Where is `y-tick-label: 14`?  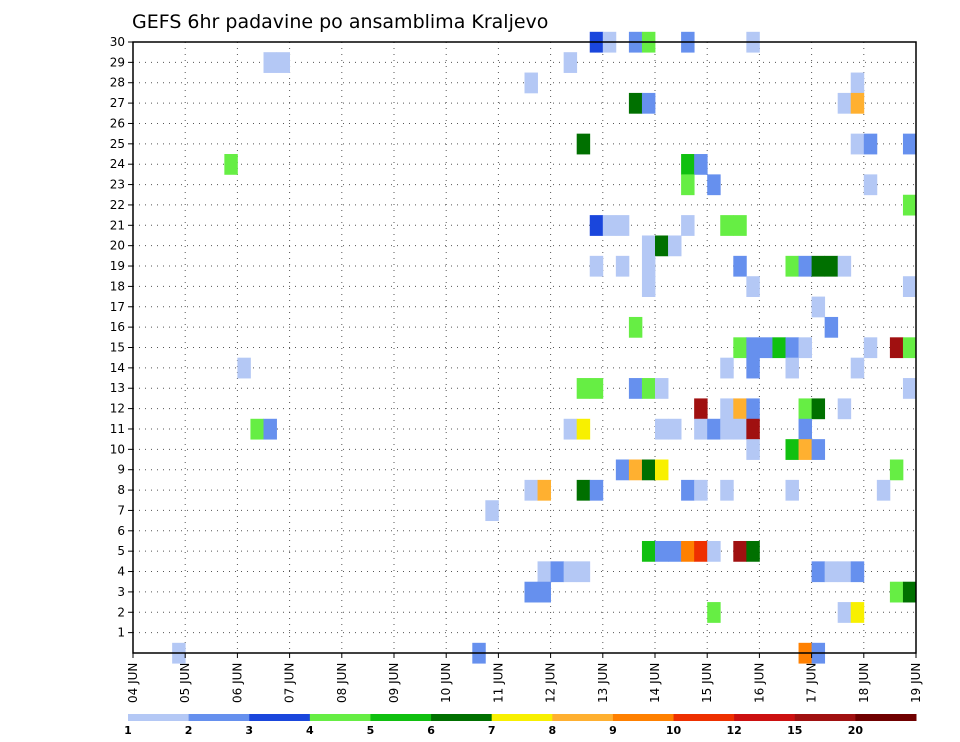 y-tick-label: 14 is located at coordinates (117, 368).